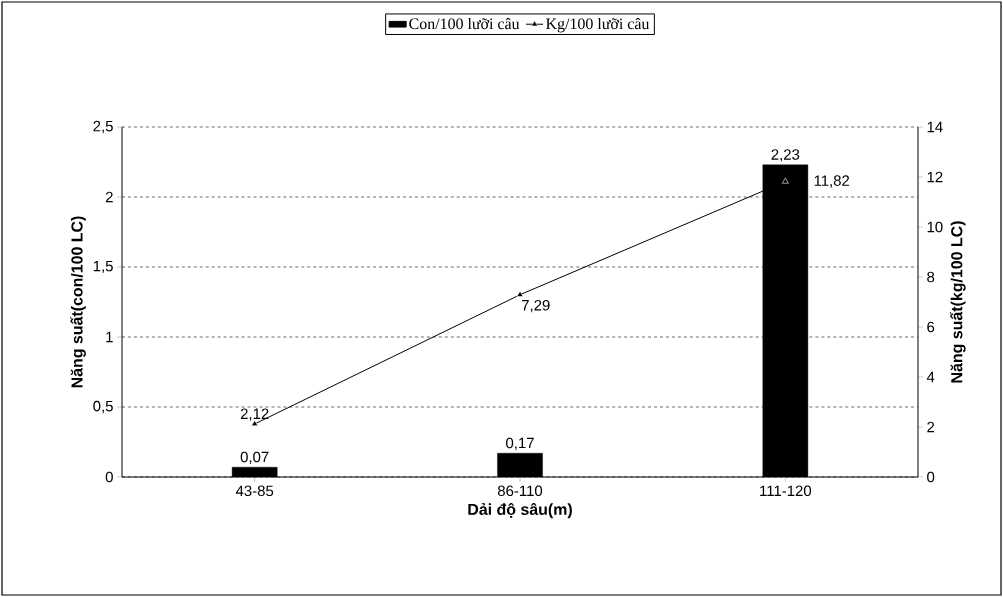 Image resolution: width=1003 pixels, height=597 pixels. Describe the element at coordinates (254, 491) in the screenshot. I see `x-tick-label: 43-85` at that location.